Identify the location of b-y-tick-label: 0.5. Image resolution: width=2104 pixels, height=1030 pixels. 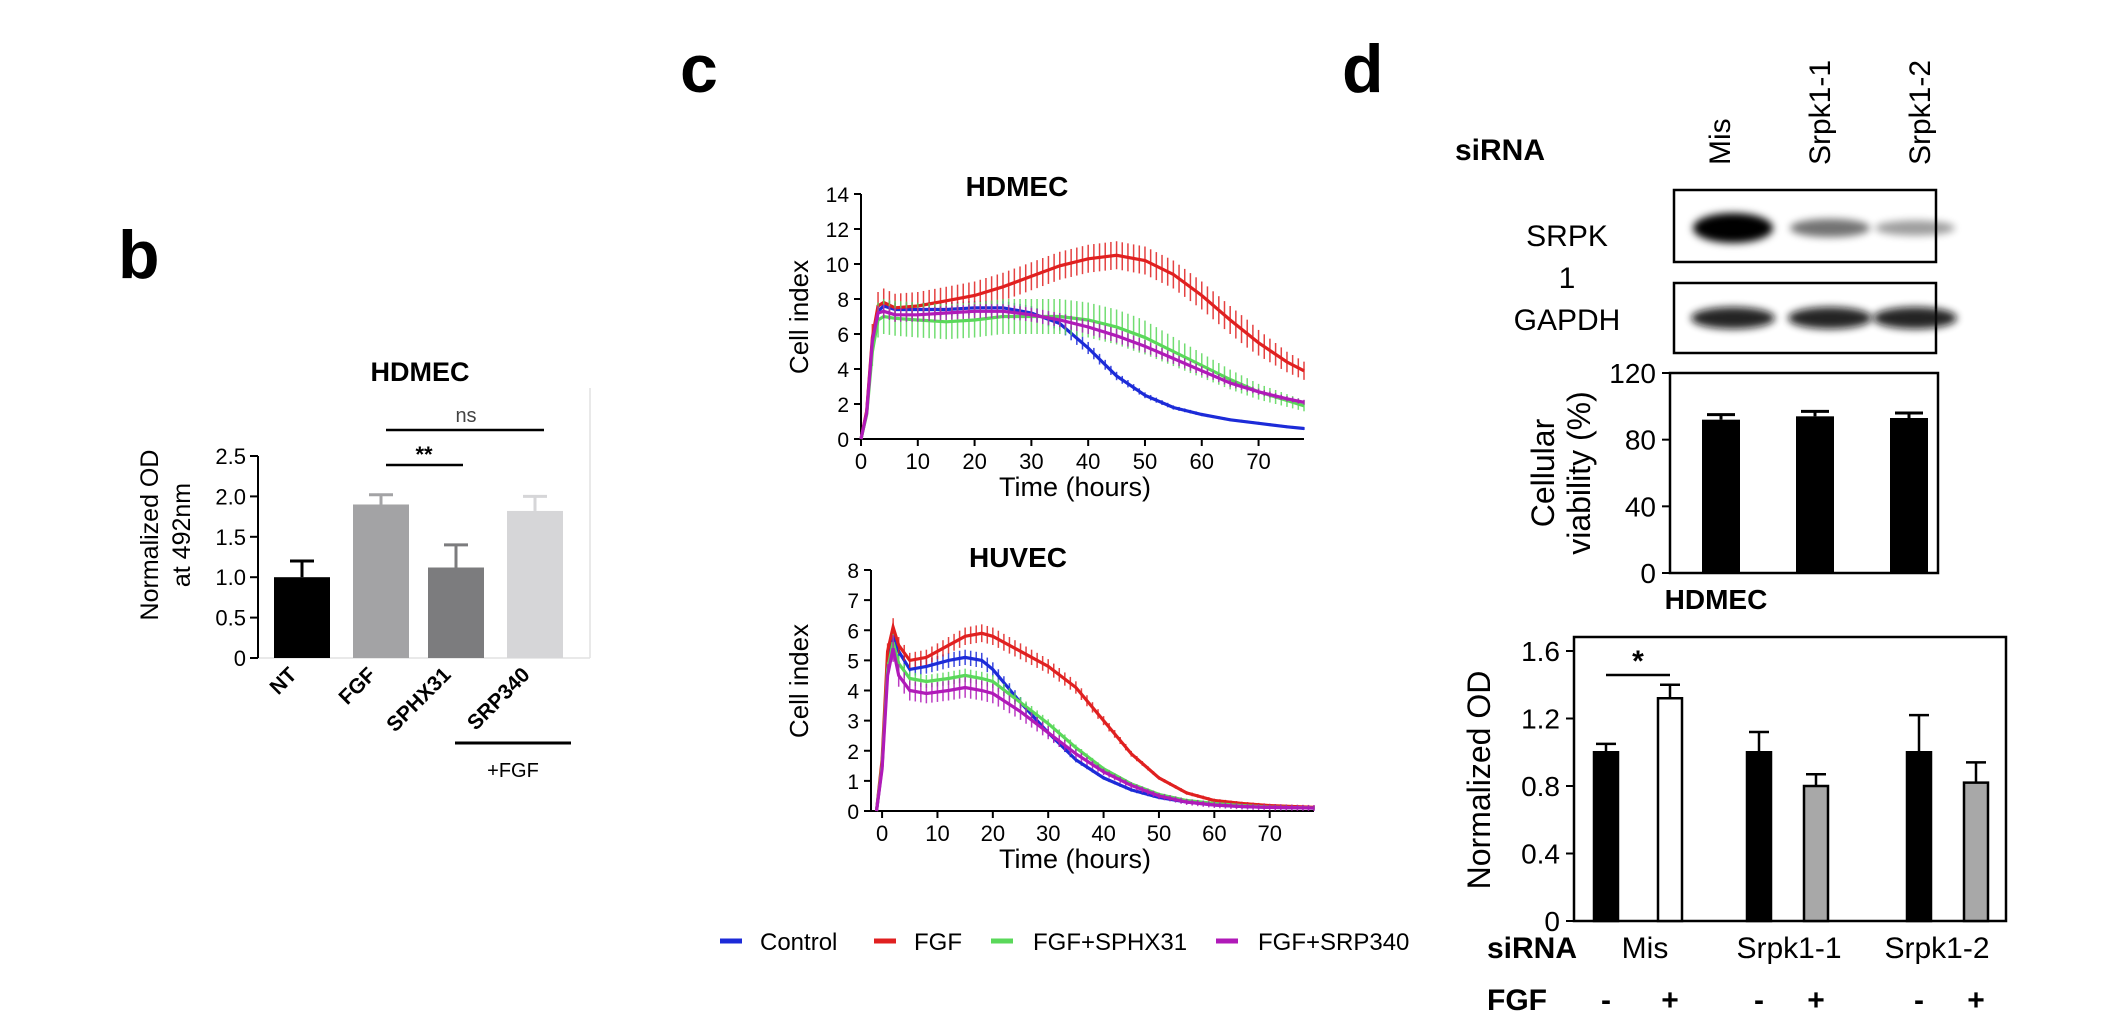
(230, 618).